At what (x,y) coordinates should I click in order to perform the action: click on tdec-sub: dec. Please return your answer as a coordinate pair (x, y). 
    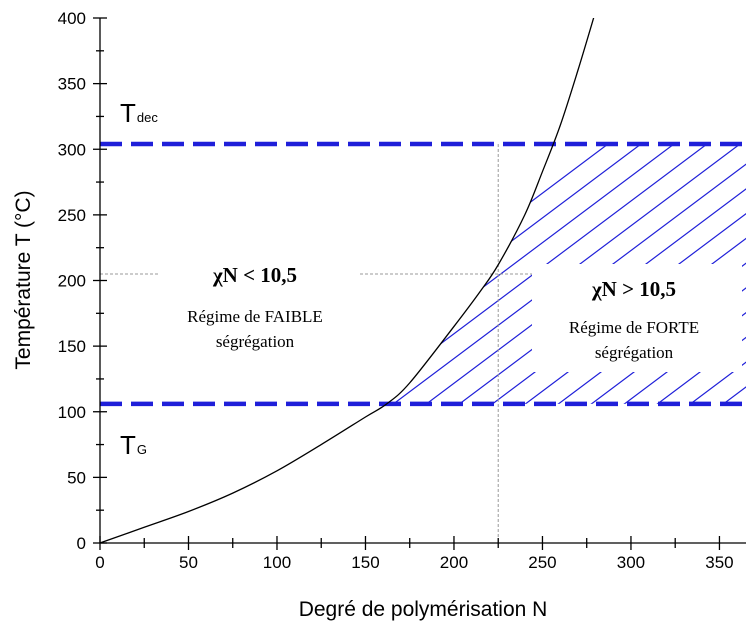
    Looking at the image, I should click on (147, 117).